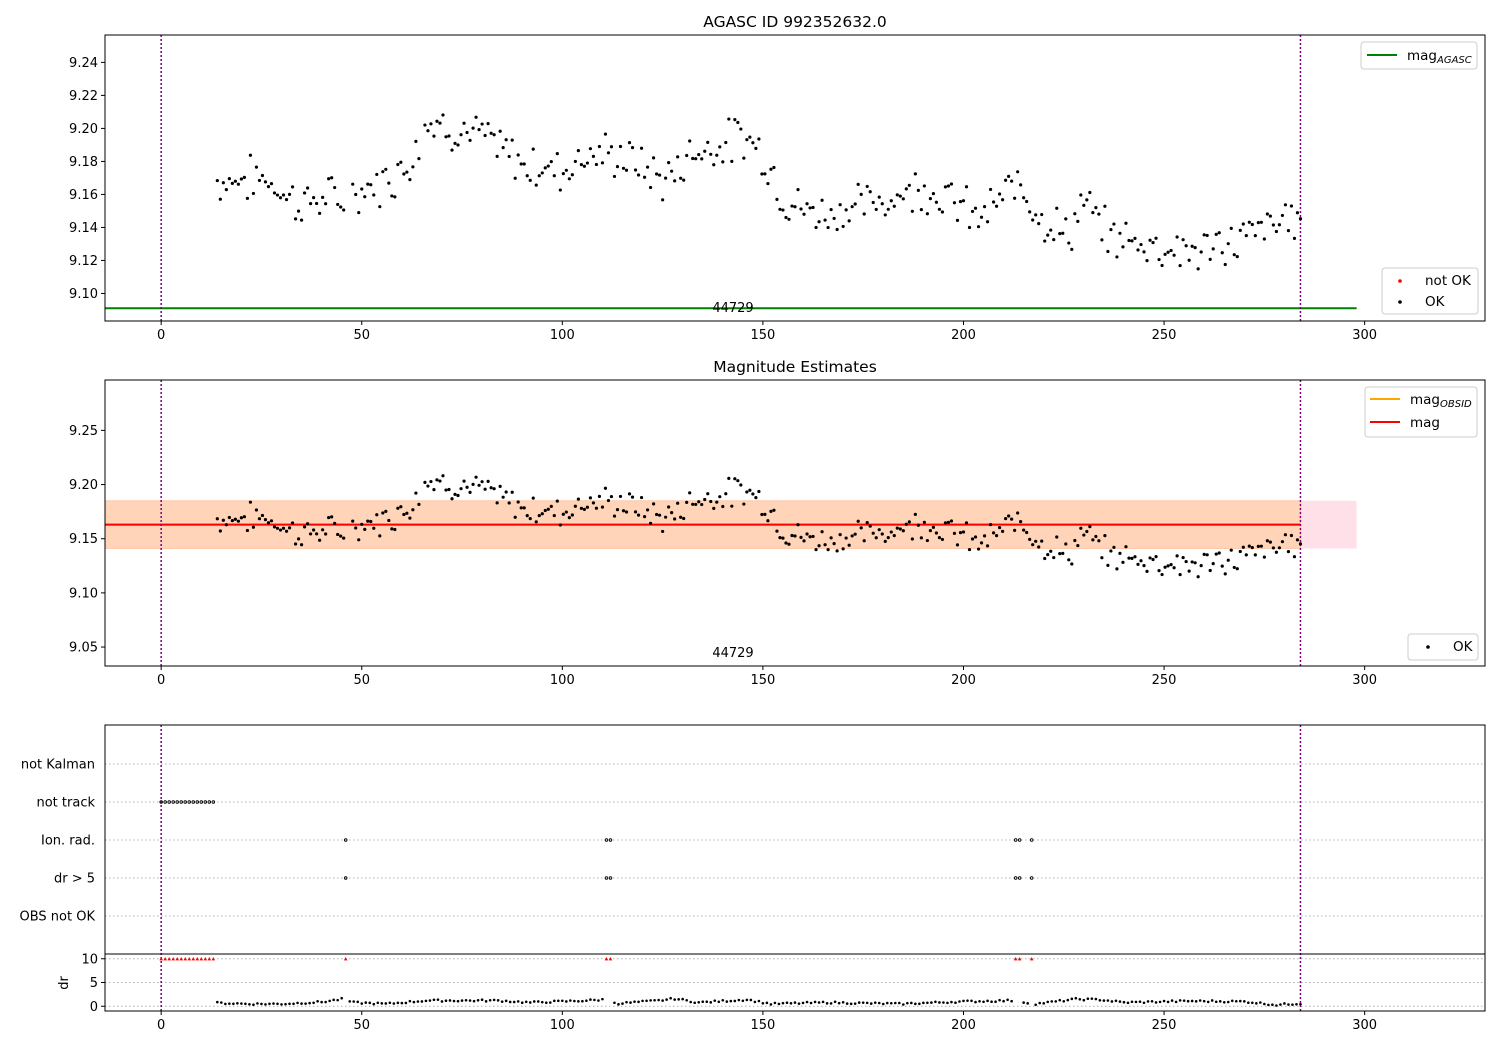 The image size is (1500, 1050). I want to click on x-tick-label: 200, so click(963, 680).